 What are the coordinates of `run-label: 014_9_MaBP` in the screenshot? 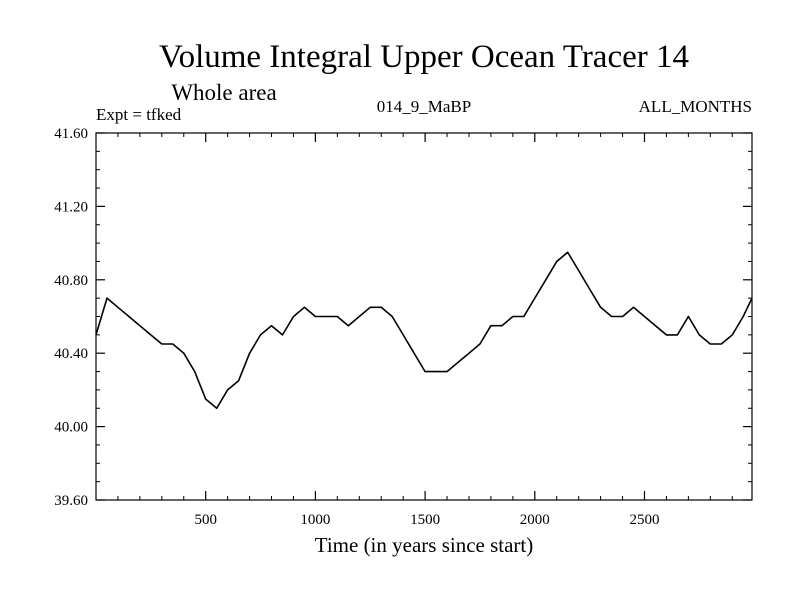 It's located at (424, 106).